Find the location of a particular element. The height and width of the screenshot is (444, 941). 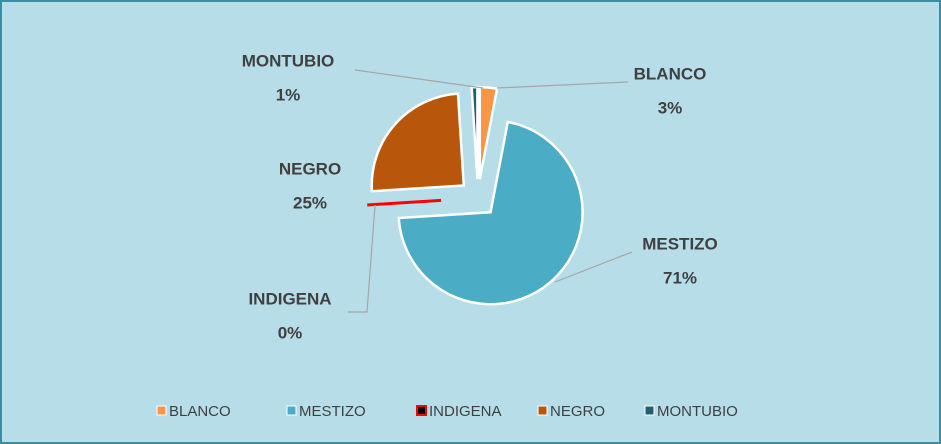

data-label-category: NEGRO is located at coordinates (310, 168).